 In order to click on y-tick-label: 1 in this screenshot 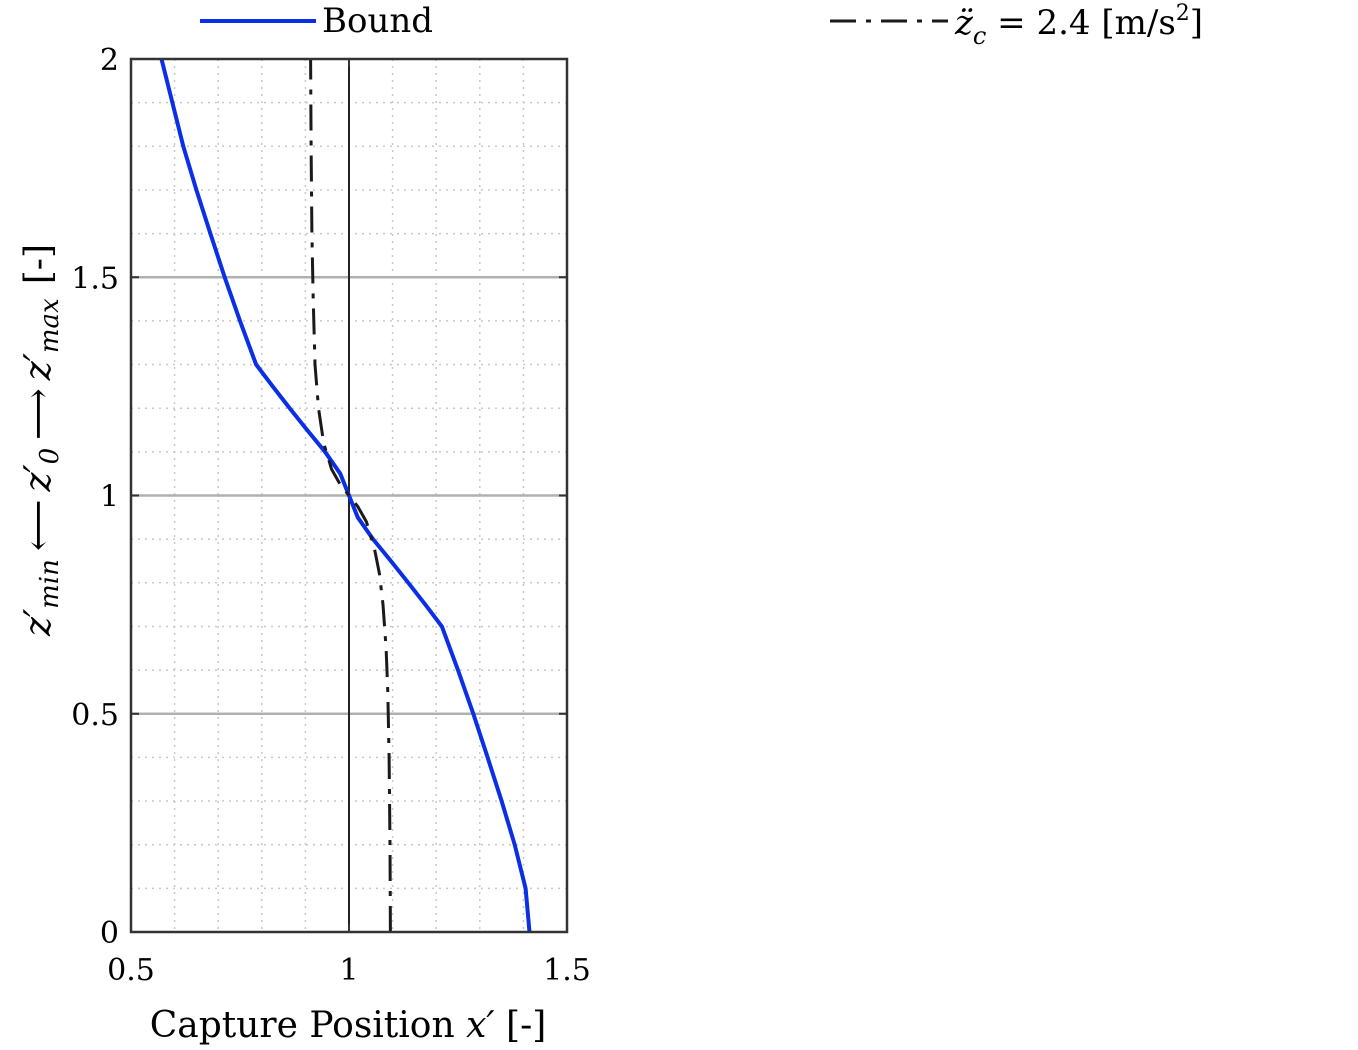, I will do `click(109, 497)`.